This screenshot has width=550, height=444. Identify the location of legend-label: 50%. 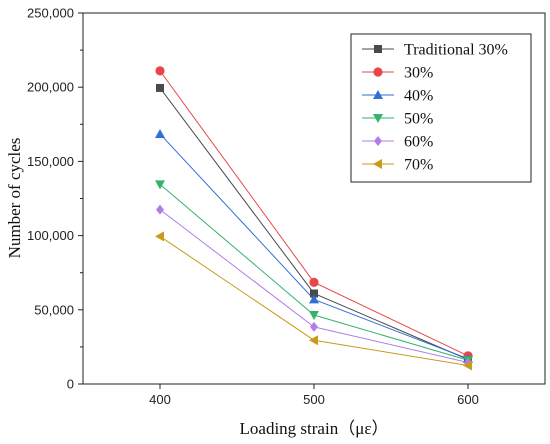
(418, 119).